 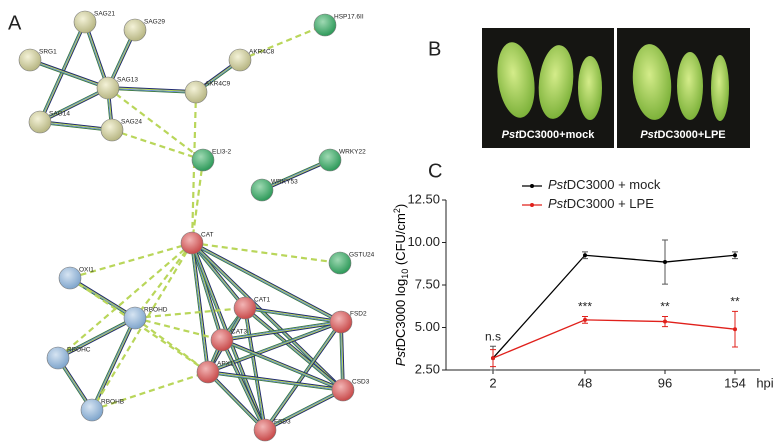 What do you see at coordinates (400, 356) in the screenshot?
I see `y-axis-label-part: Pst` at bounding box center [400, 356].